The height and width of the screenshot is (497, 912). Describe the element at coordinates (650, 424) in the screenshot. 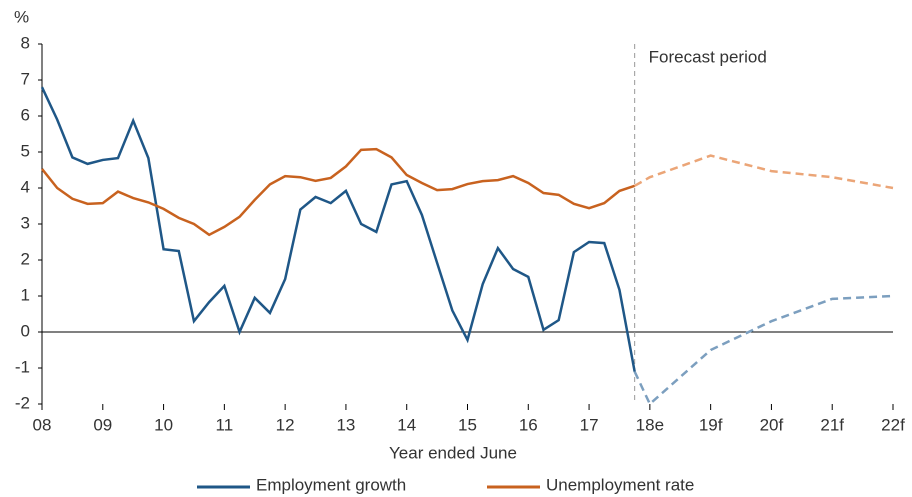

I see `x-tick-label: 18e` at that location.